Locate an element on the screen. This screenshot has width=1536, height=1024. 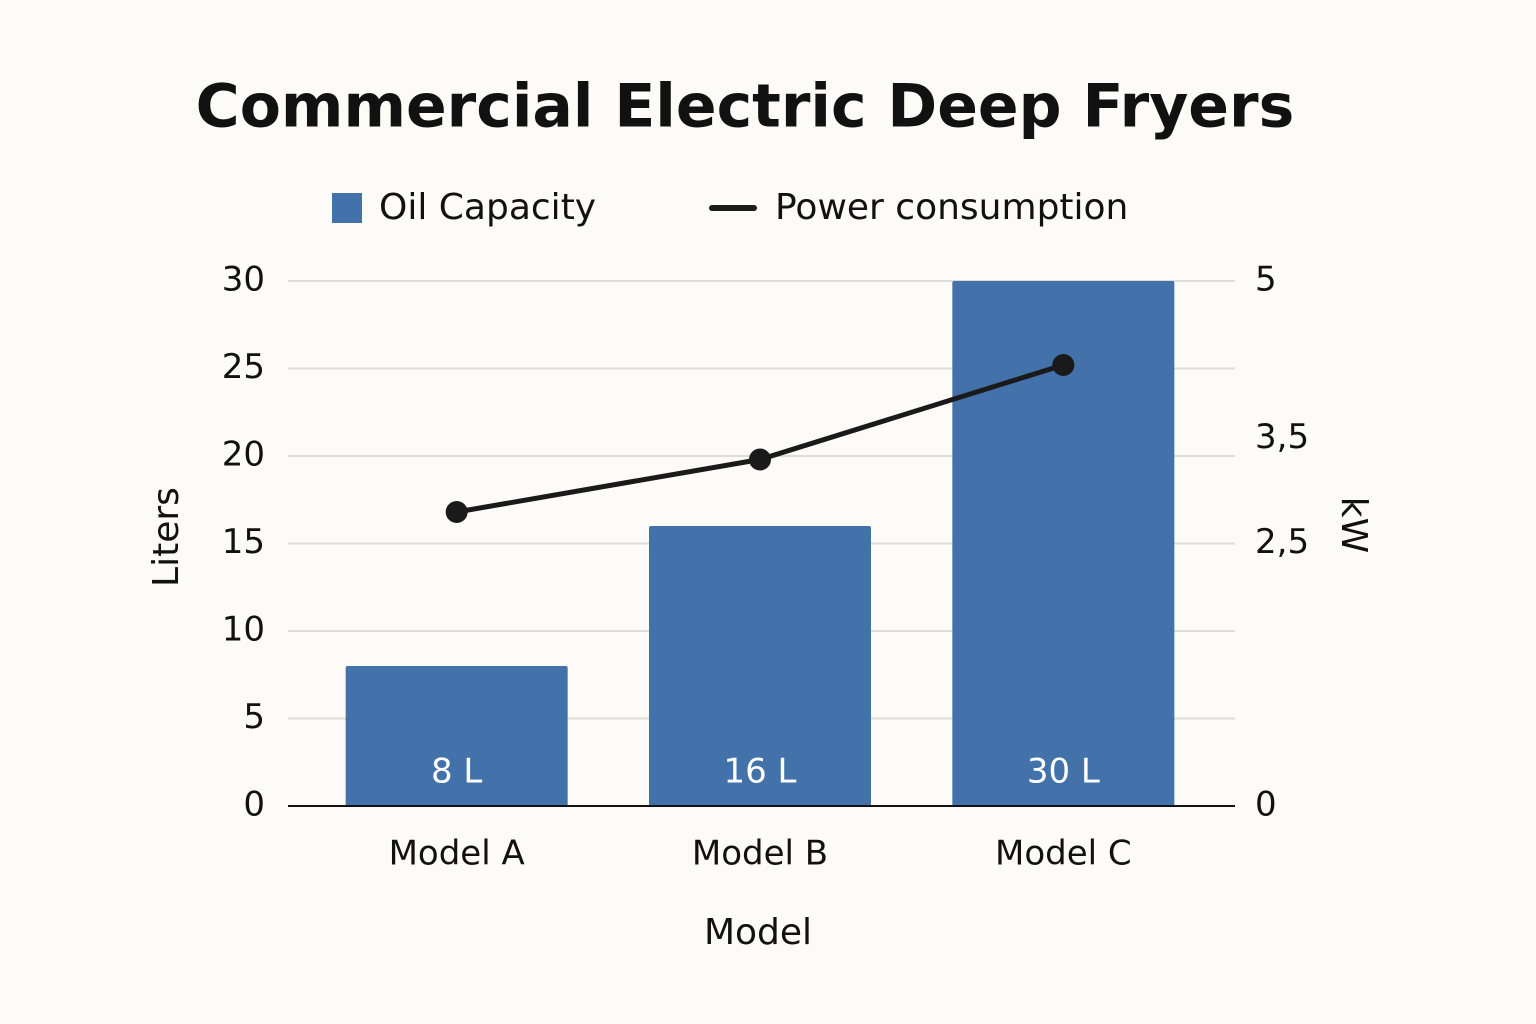
y-tick-label: 10 is located at coordinates (243, 630).